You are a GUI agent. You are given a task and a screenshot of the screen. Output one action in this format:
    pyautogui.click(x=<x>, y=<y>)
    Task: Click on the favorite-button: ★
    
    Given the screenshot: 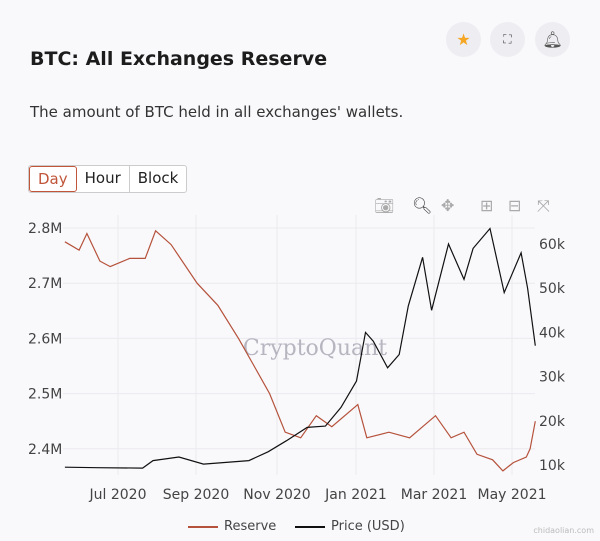 What is the action you would take?
    pyautogui.click(x=463, y=39)
    